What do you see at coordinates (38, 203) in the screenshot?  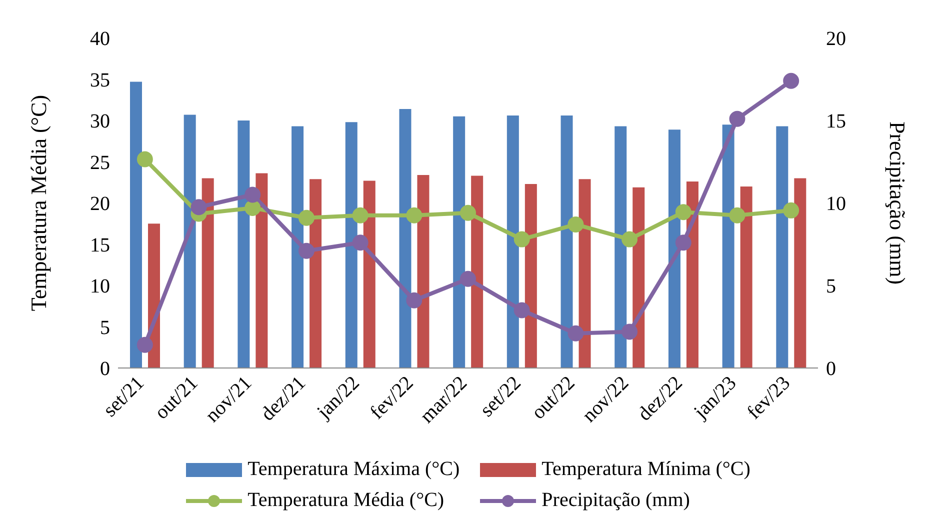 I see `y-axis-title: Temperatura Média (°C)` at bounding box center [38, 203].